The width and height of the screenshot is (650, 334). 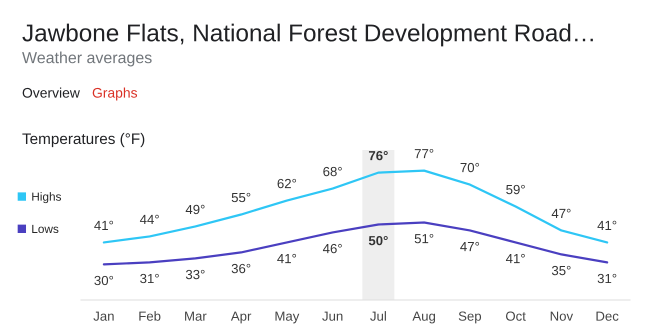 What do you see at coordinates (195, 275) in the screenshot?
I see `data-label: 33°` at bounding box center [195, 275].